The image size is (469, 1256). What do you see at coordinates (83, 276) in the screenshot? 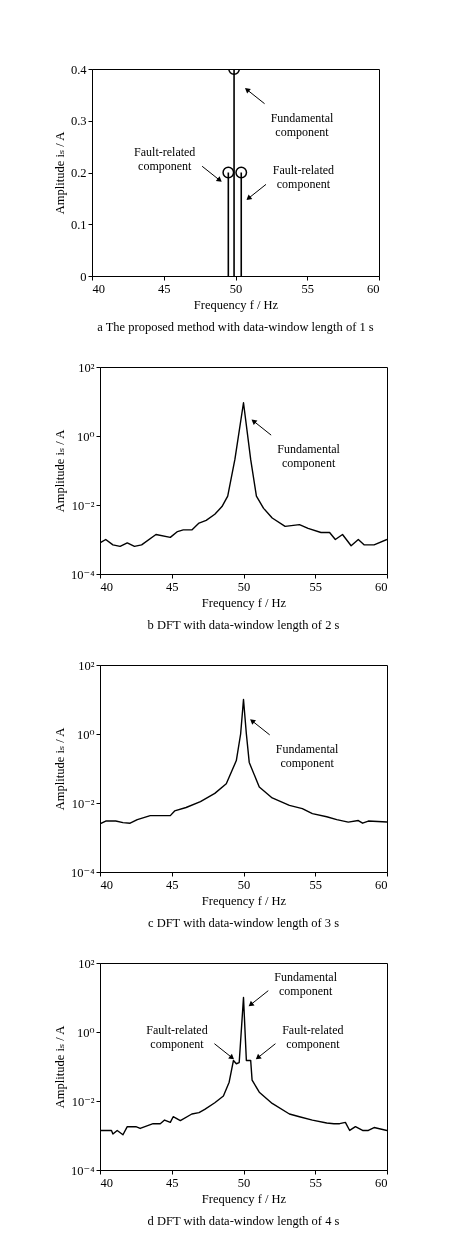
I see `y-tick-label: 0` at bounding box center [83, 276].